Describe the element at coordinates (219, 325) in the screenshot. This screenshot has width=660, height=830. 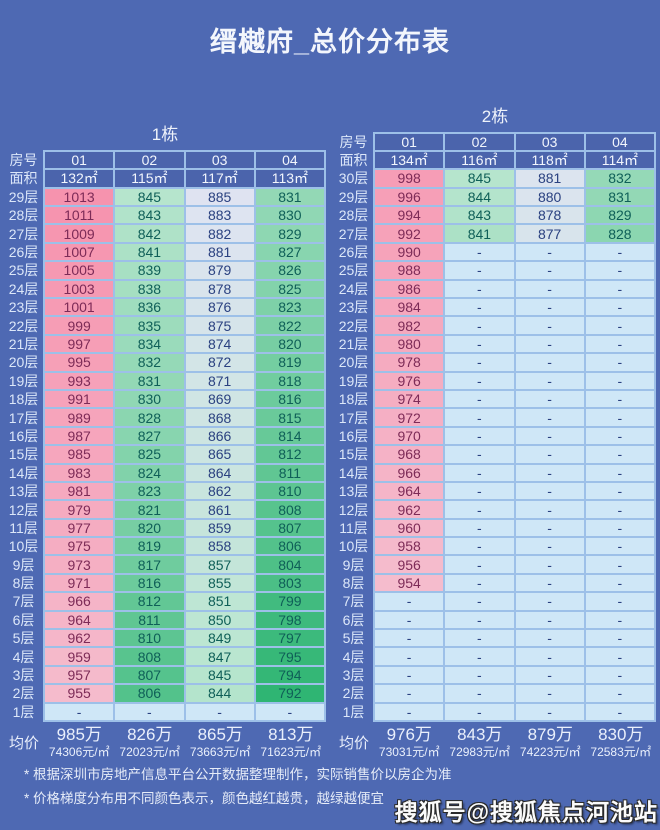
I see `price-cell: 875` at that location.